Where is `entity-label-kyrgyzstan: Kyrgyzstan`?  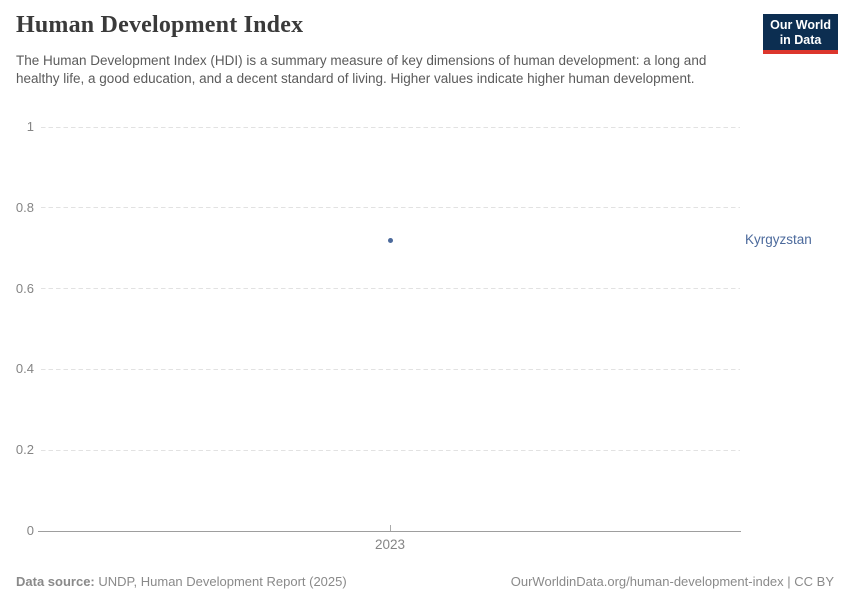 entity-label-kyrgyzstan: Kyrgyzstan is located at coordinates (778, 240).